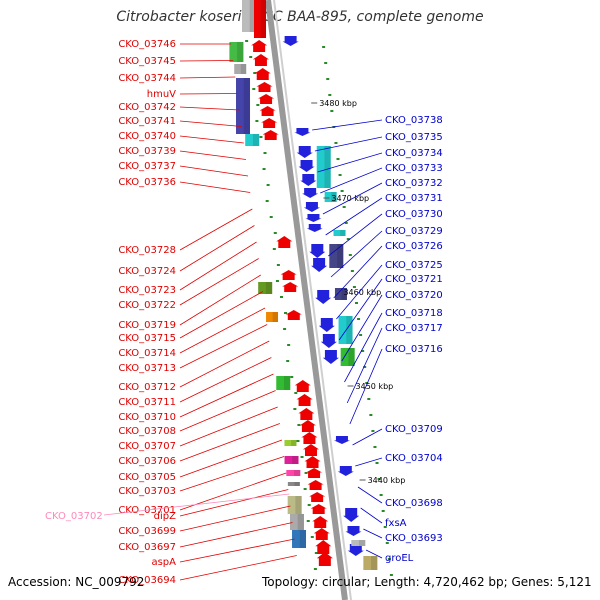  What do you see at coordinates (147, 338) in the screenshot?
I see `left-gene-label: CKO_03715` at bounding box center [147, 338].